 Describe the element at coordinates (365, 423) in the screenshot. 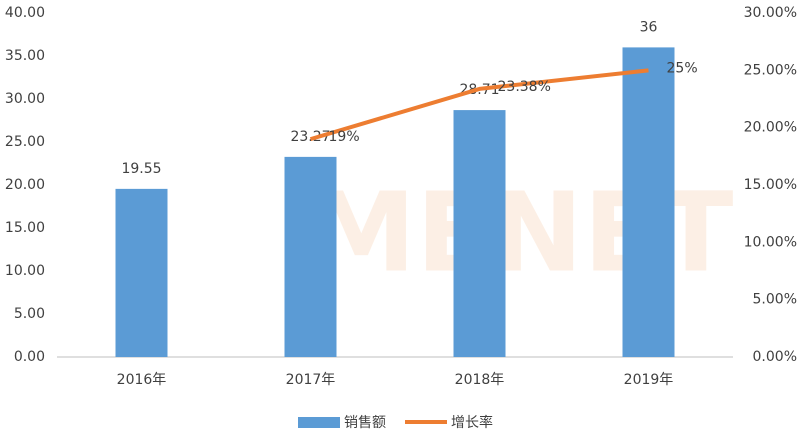

I see `legend-label: 销售额` at that location.